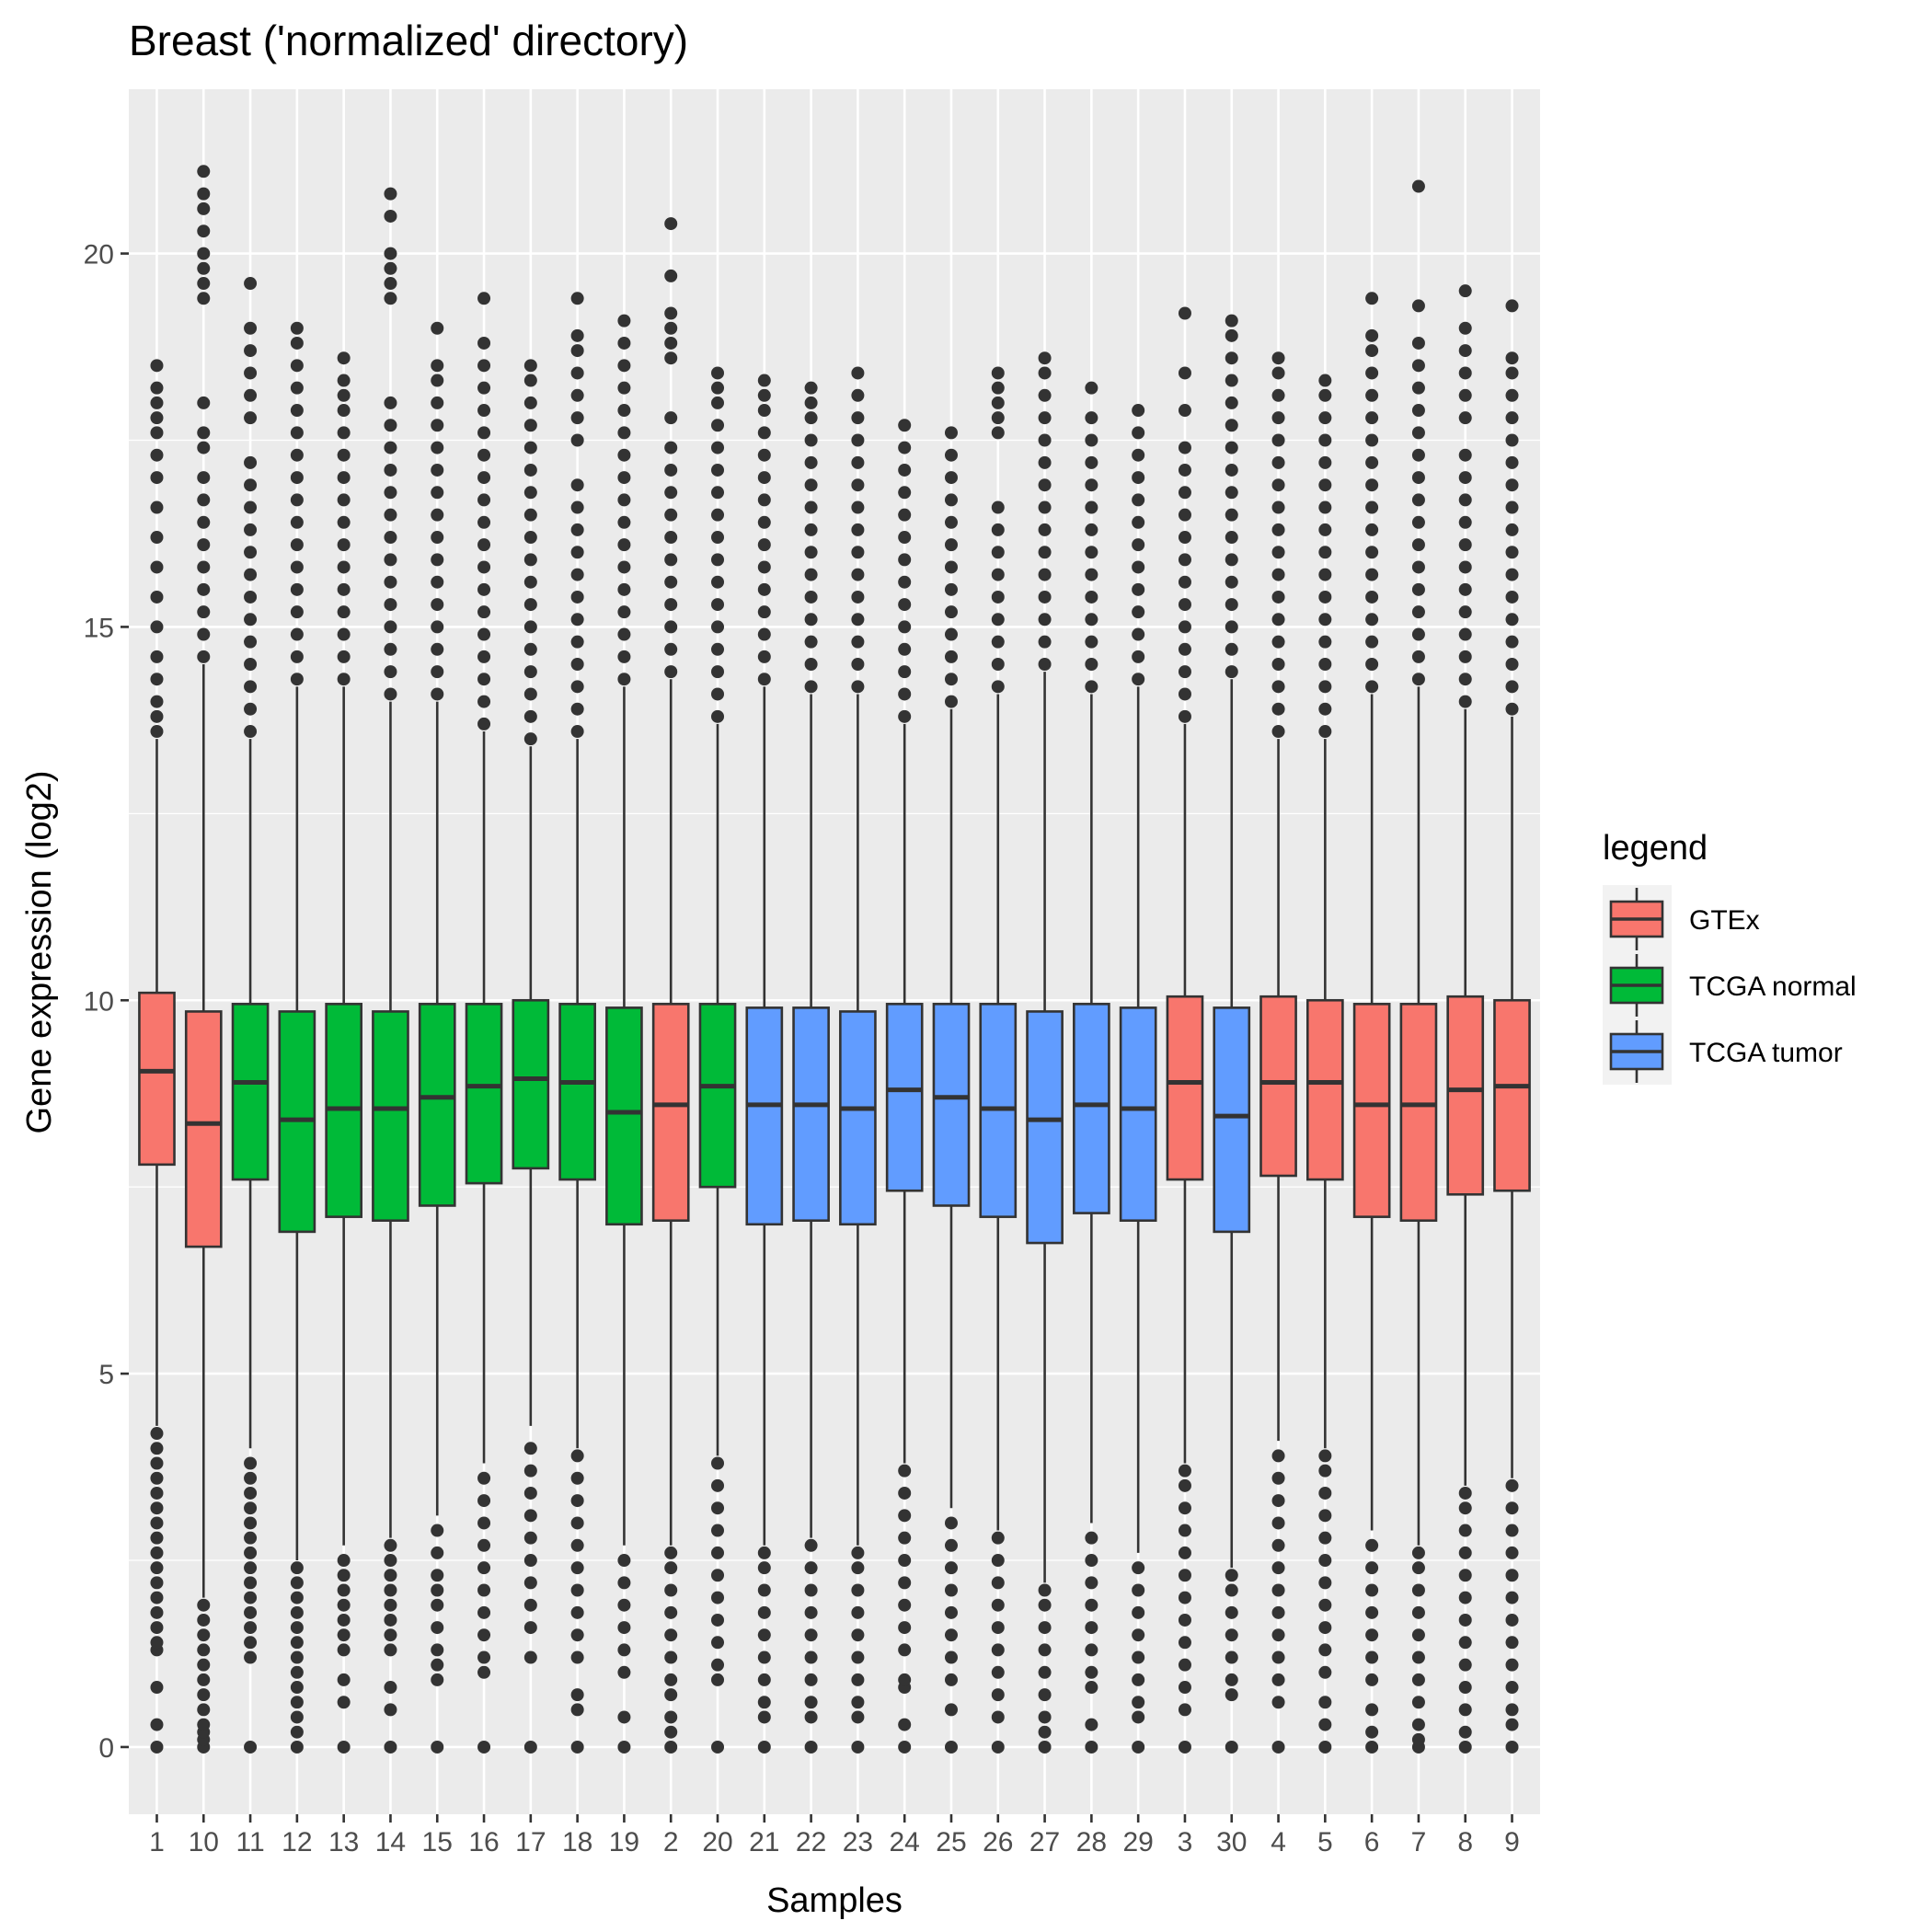 The image size is (1932, 1932). Describe the element at coordinates (1185, 1842) in the screenshot. I see `x-tick-label: 3` at that location.